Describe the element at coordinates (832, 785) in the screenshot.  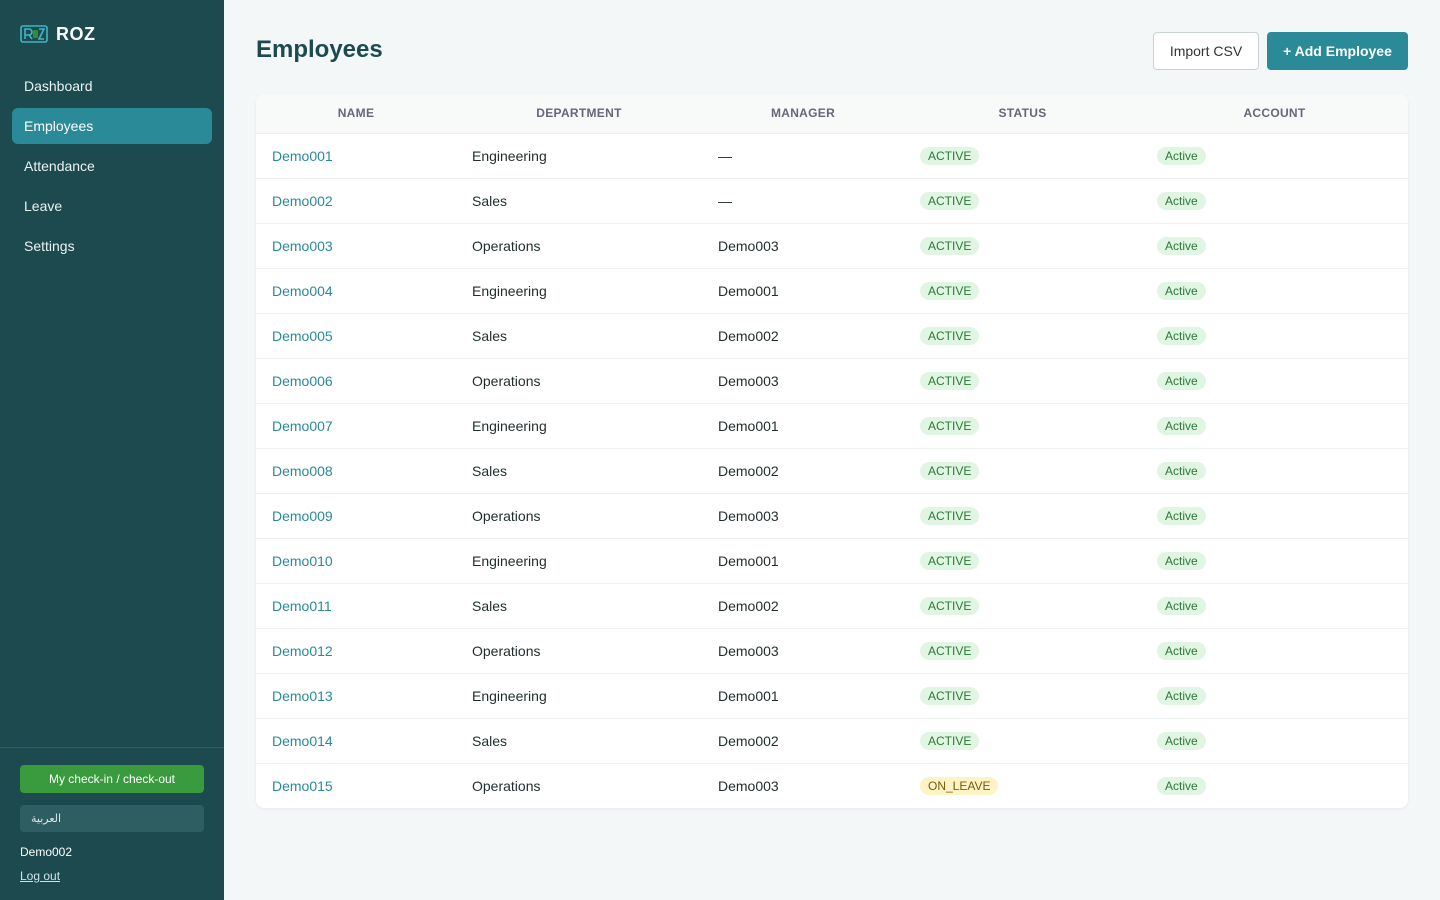
I see `table-row: Demo015 Operations Demo003 ON_LEAVE Active` at that location.